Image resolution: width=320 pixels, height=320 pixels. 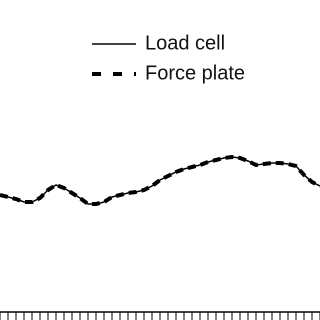 I want to click on legend-label: Force plate, so click(x=195, y=73).